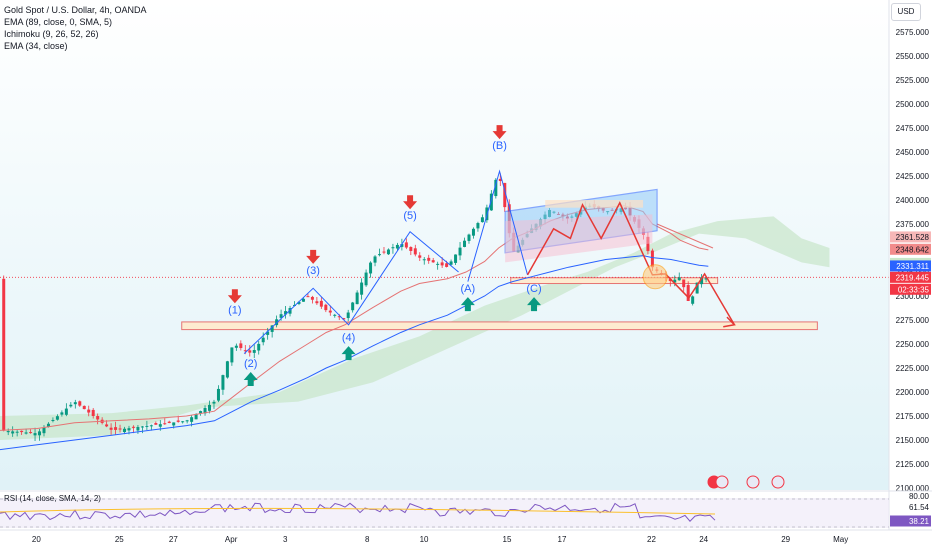  I want to click on wave-1: (1), so click(234, 302).